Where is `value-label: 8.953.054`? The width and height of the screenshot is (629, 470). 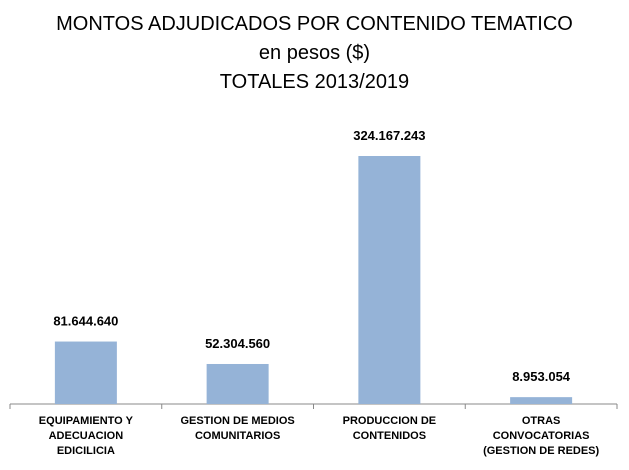
value-label: 8.953.054 is located at coordinates (541, 376).